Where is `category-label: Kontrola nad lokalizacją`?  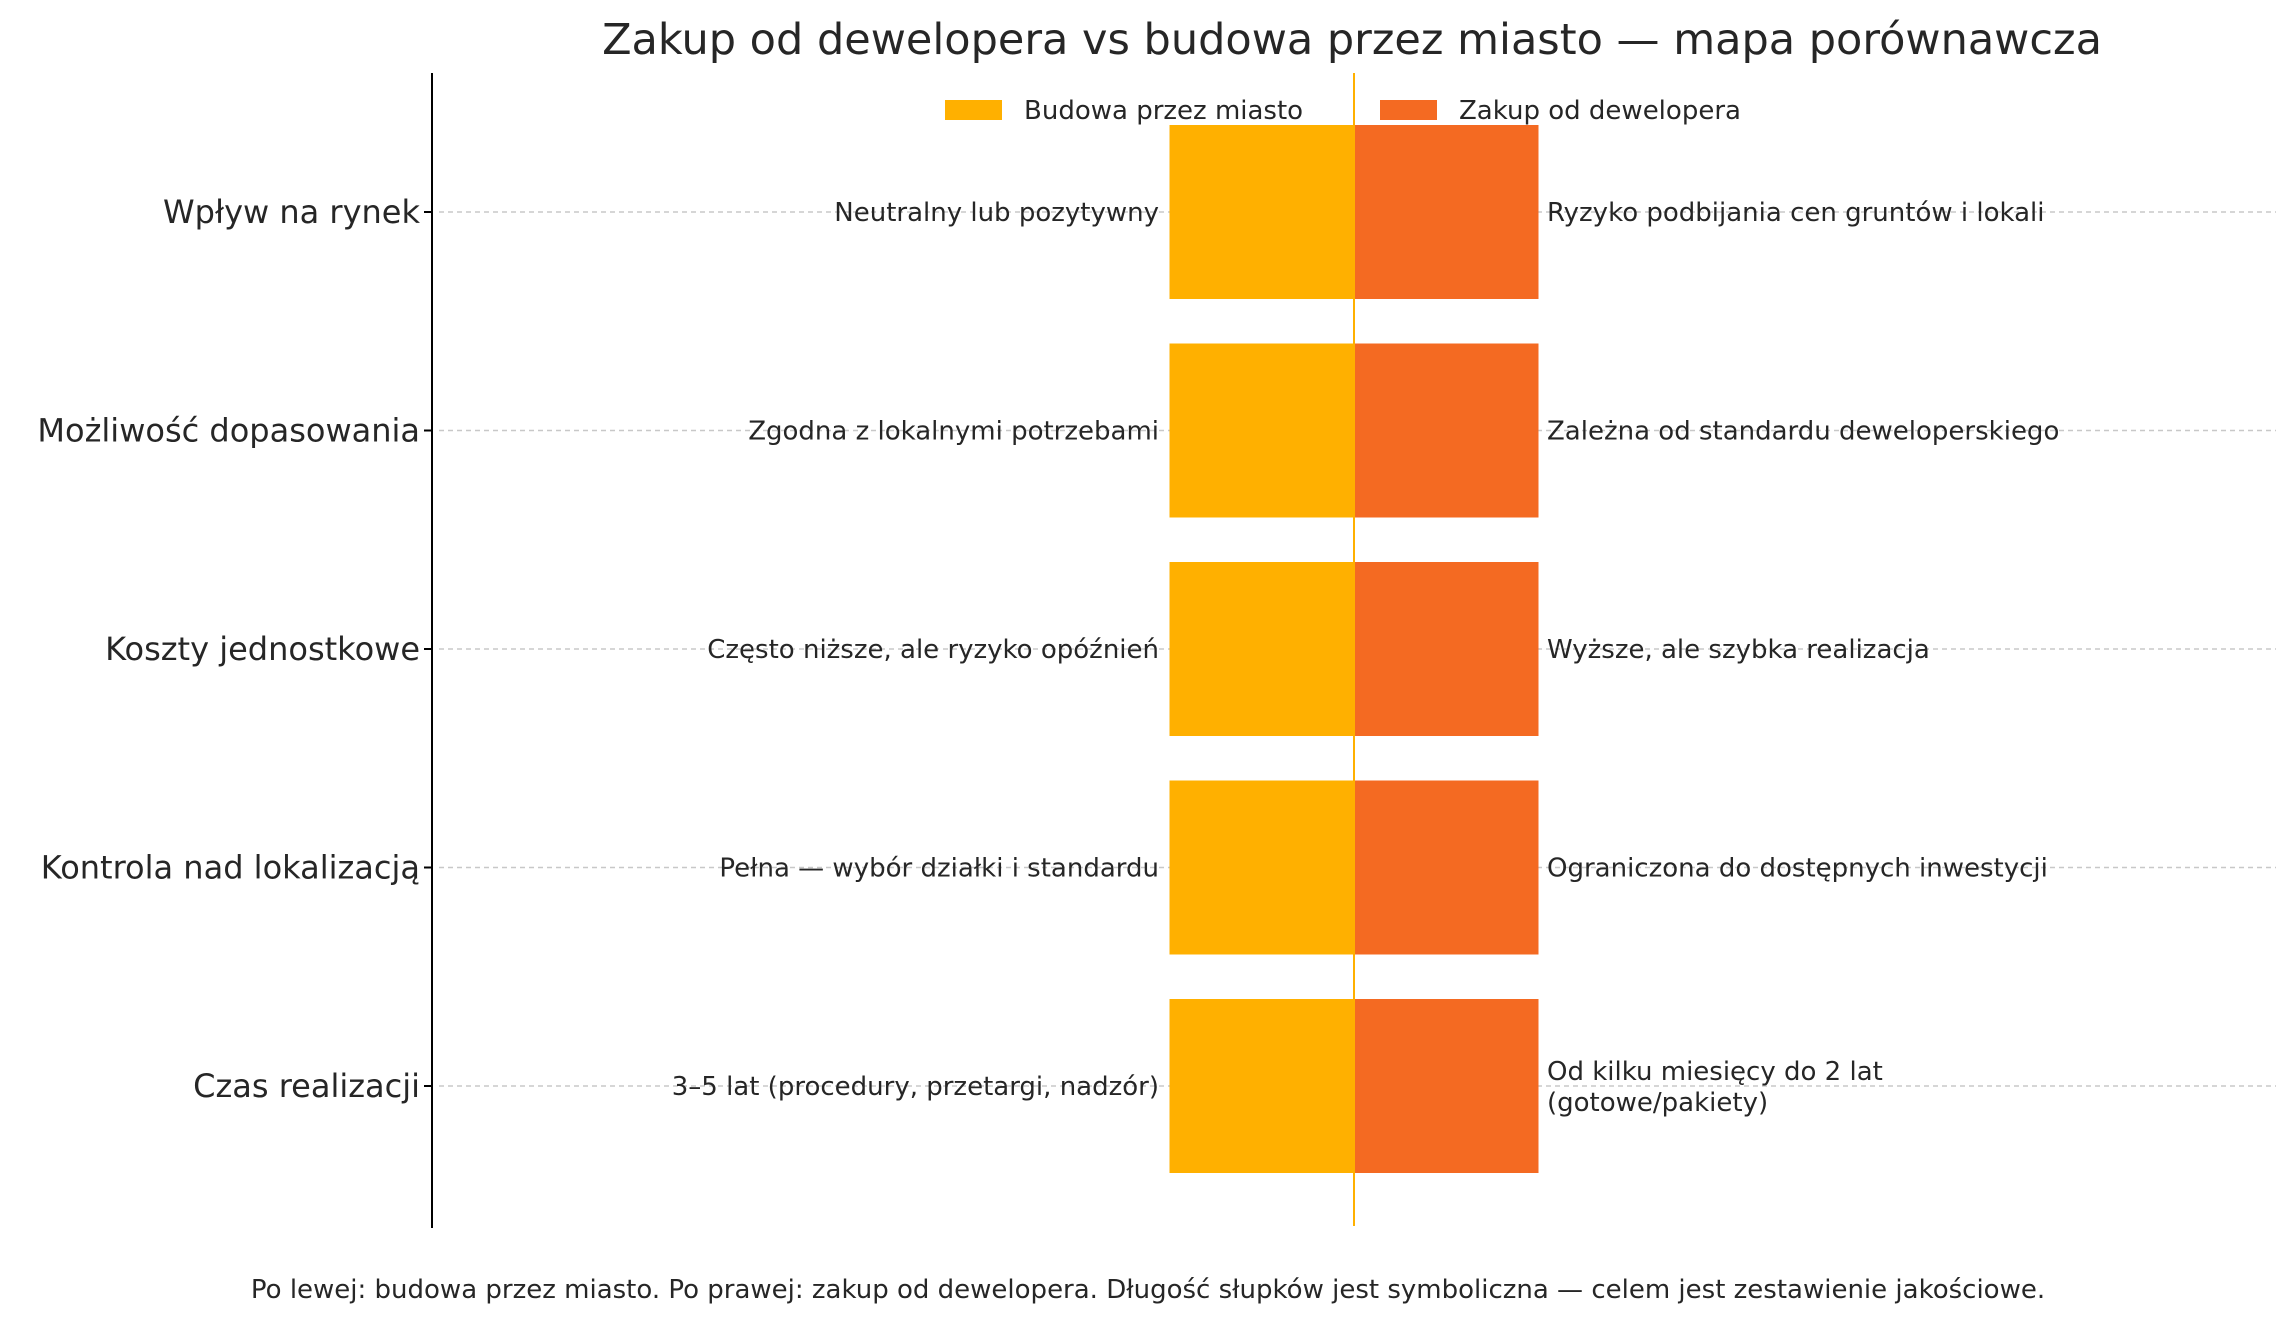
category-label: Kontrola nad lokalizacją is located at coordinates (230, 868).